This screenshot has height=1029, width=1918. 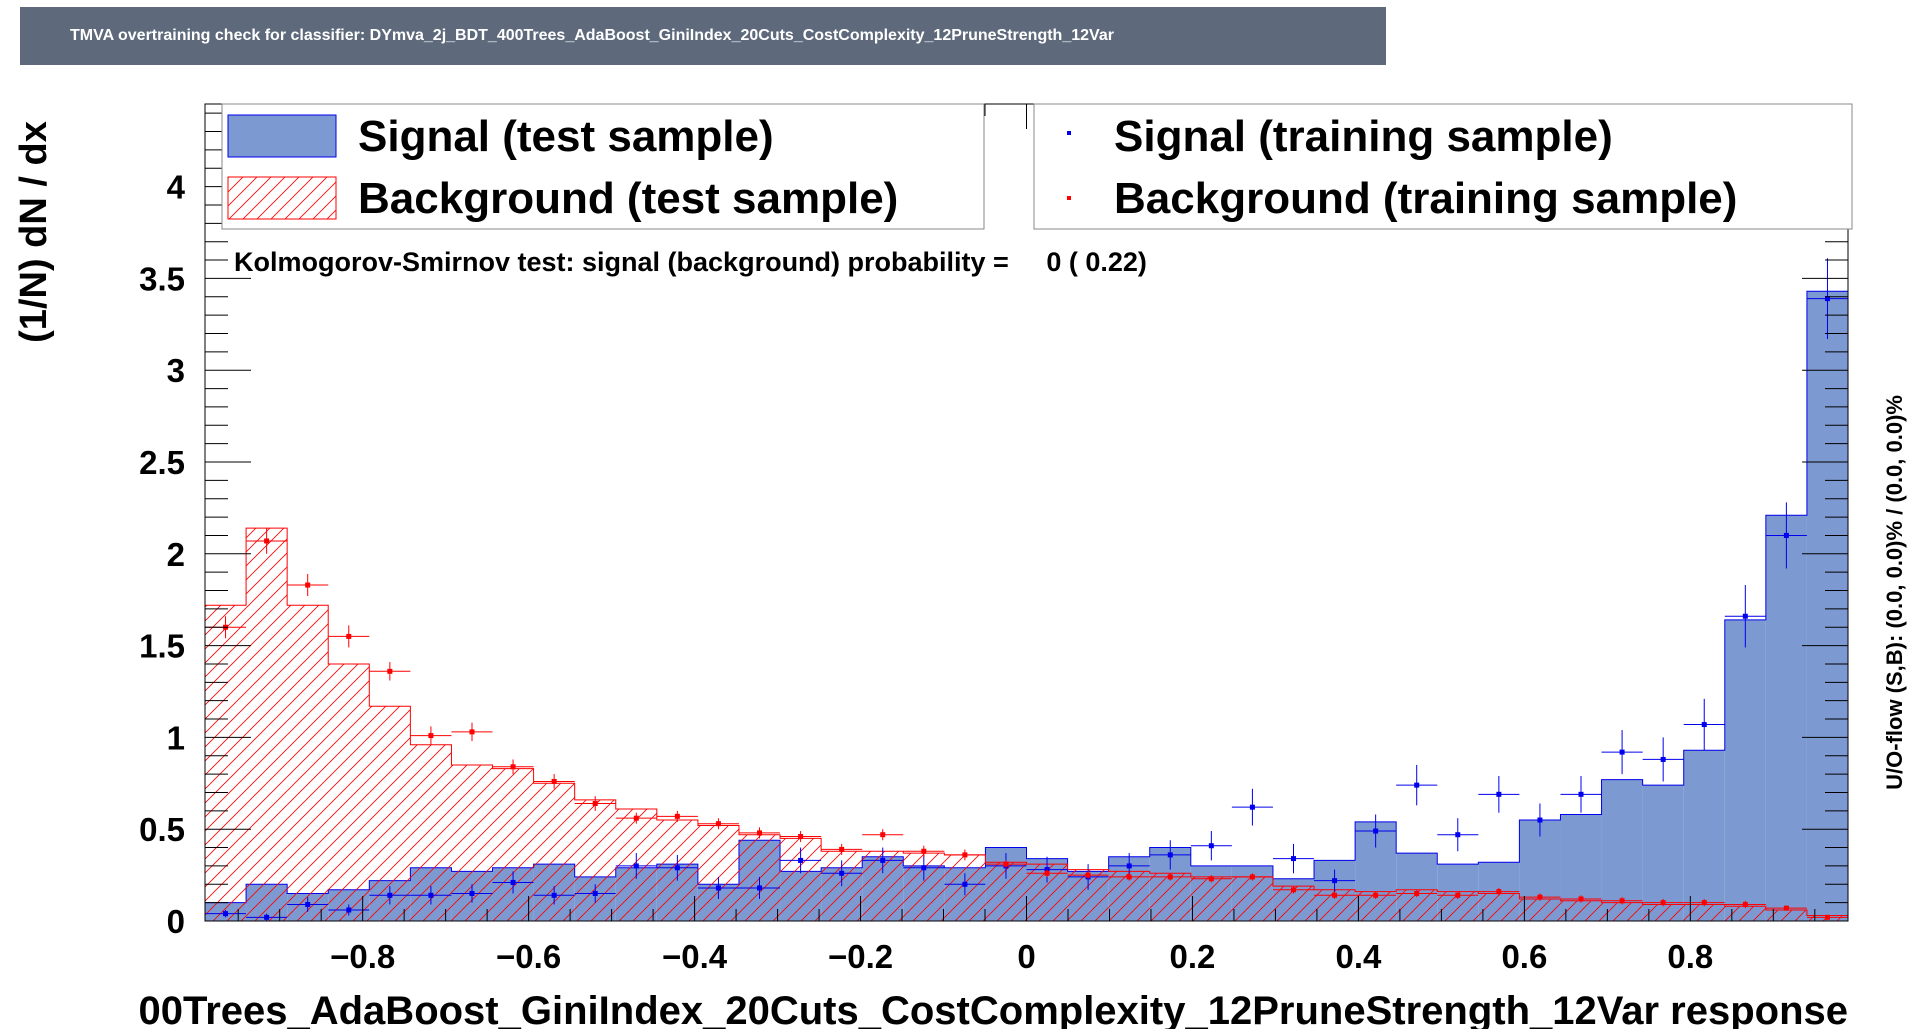 I want to click on x-tick-label: 0.8, so click(x=1690, y=956).